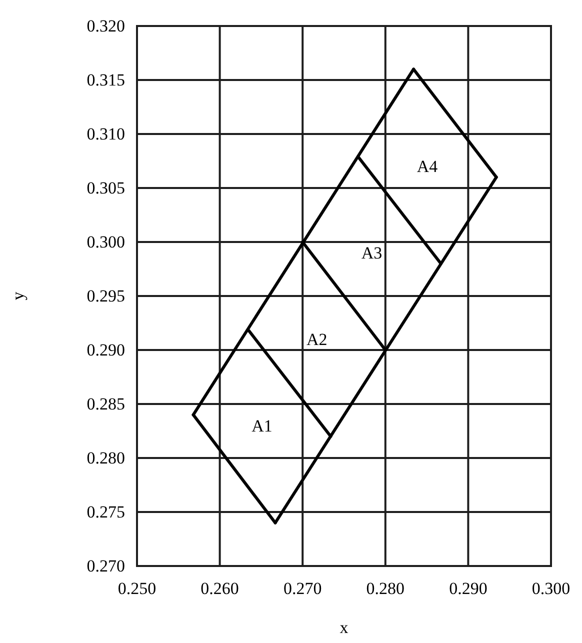  Describe the element at coordinates (371, 253) in the screenshot. I see `annotation: A3` at that location.